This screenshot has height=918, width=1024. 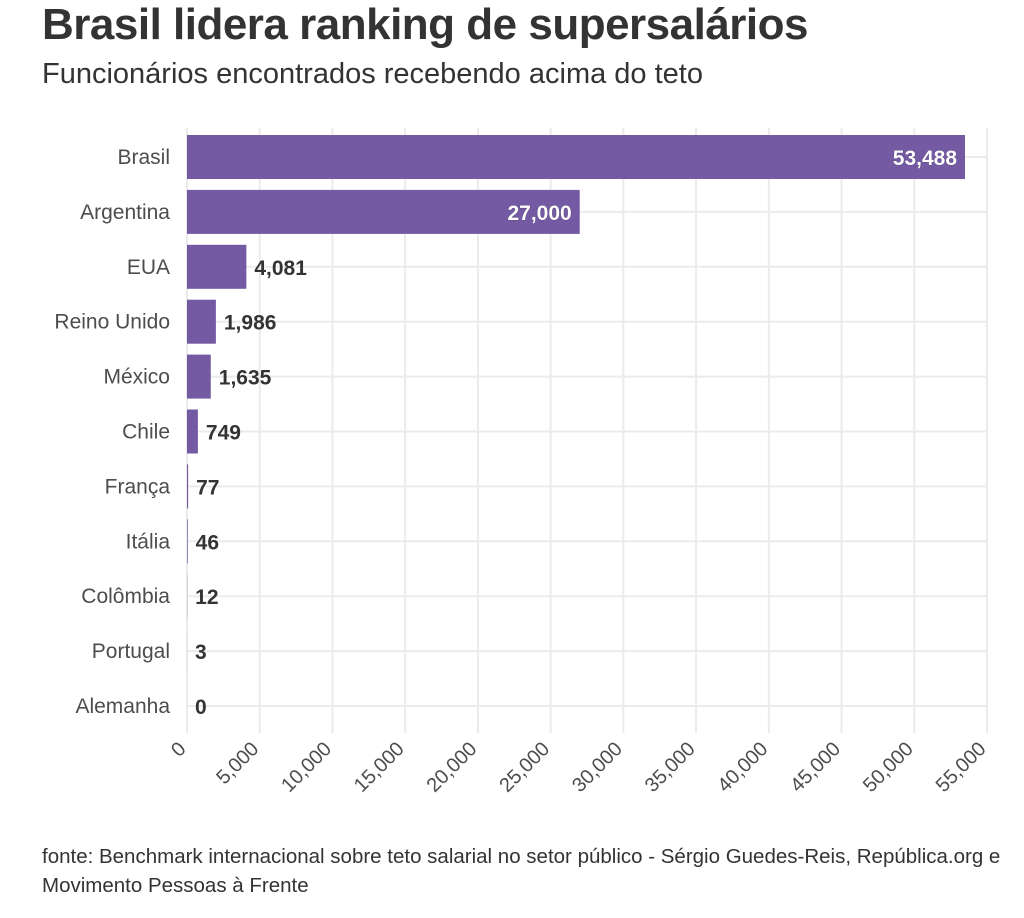 I want to click on data-label: 3, so click(x=201, y=652).